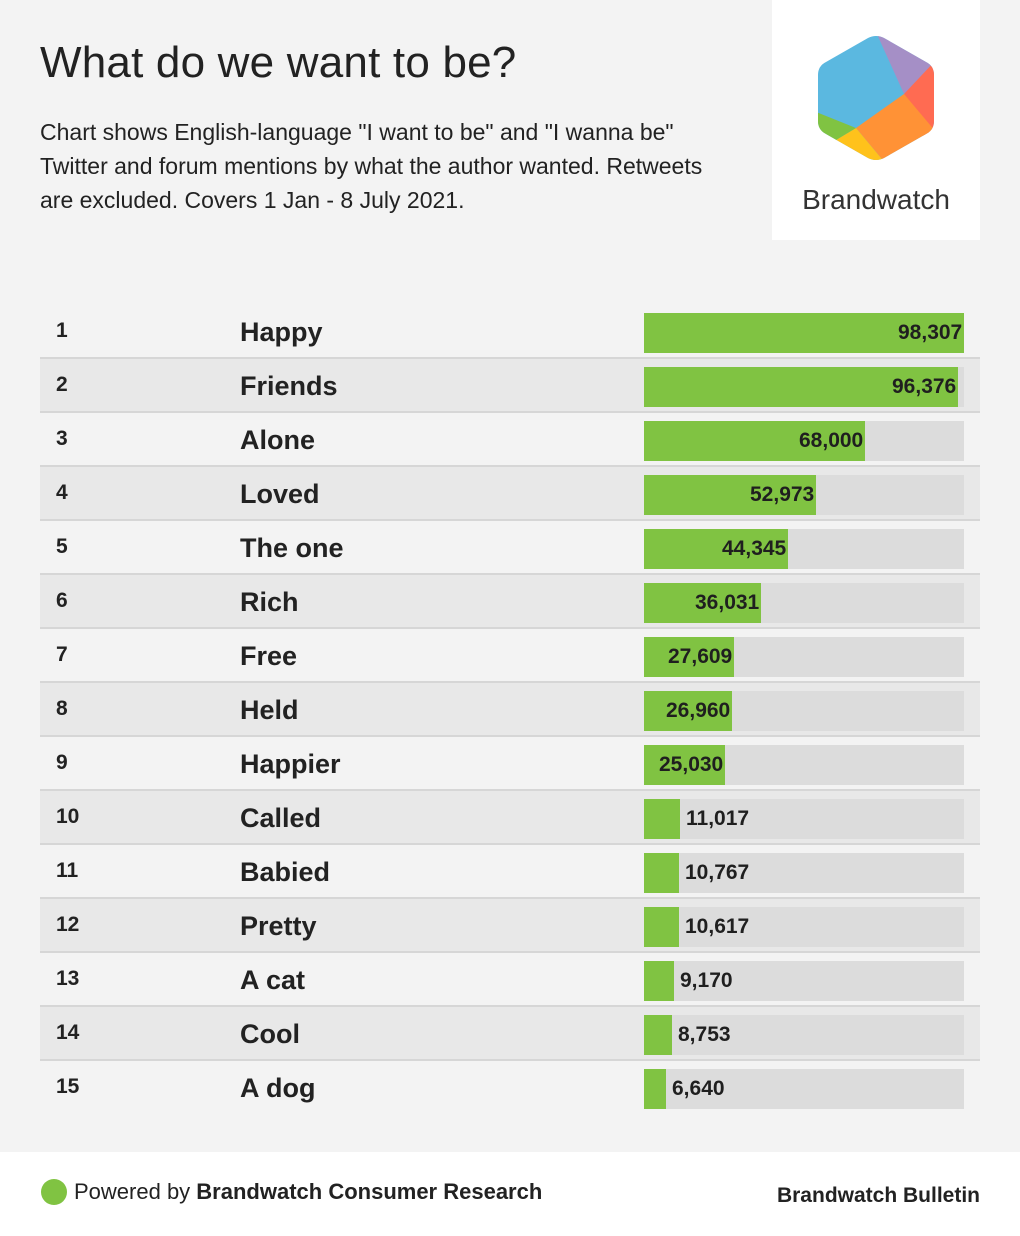 The height and width of the screenshot is (1236, 1020). Describe the element at coordinates (62, 492) in the screenshot. I see `rank-number: 4` at that location.